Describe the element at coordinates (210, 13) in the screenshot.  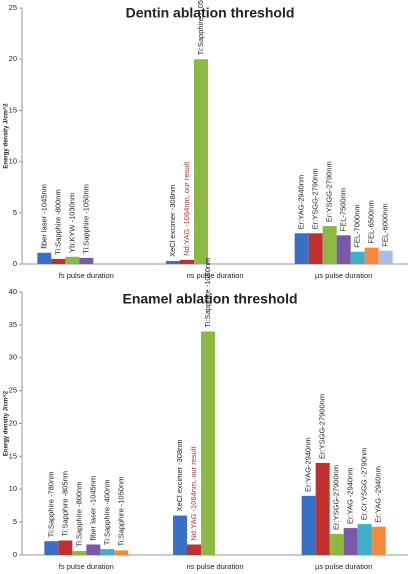
I see `chart-title: Dentin ablation threshold` at that location.